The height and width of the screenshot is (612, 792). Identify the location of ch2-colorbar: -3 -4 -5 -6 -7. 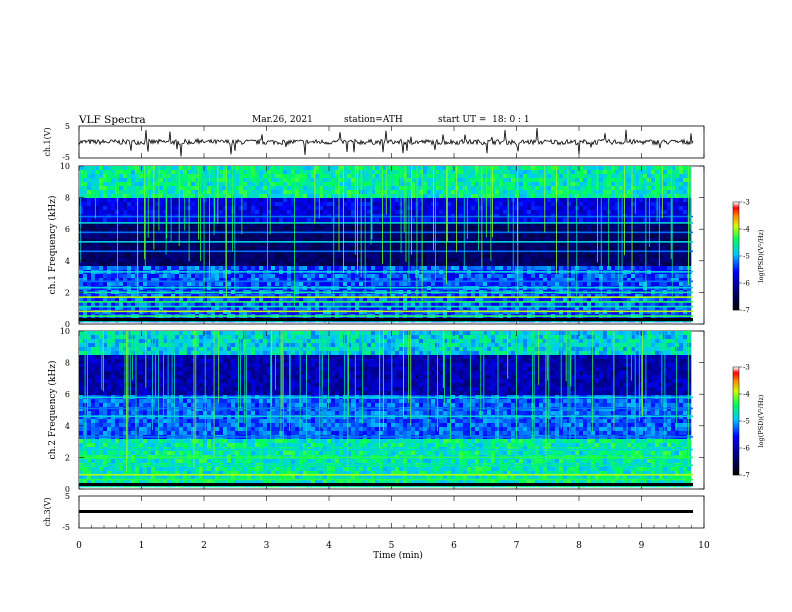
(741, 422).